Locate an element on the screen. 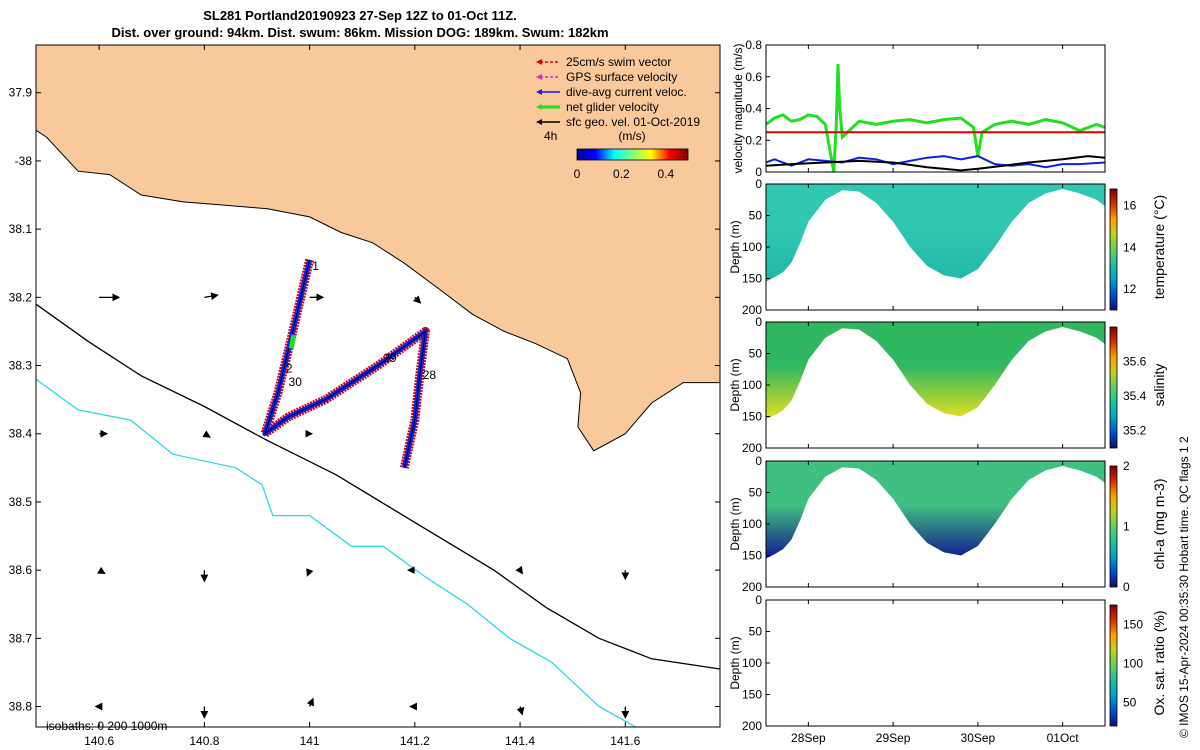  velocity-axes-box is located at coordinates (935, 108).